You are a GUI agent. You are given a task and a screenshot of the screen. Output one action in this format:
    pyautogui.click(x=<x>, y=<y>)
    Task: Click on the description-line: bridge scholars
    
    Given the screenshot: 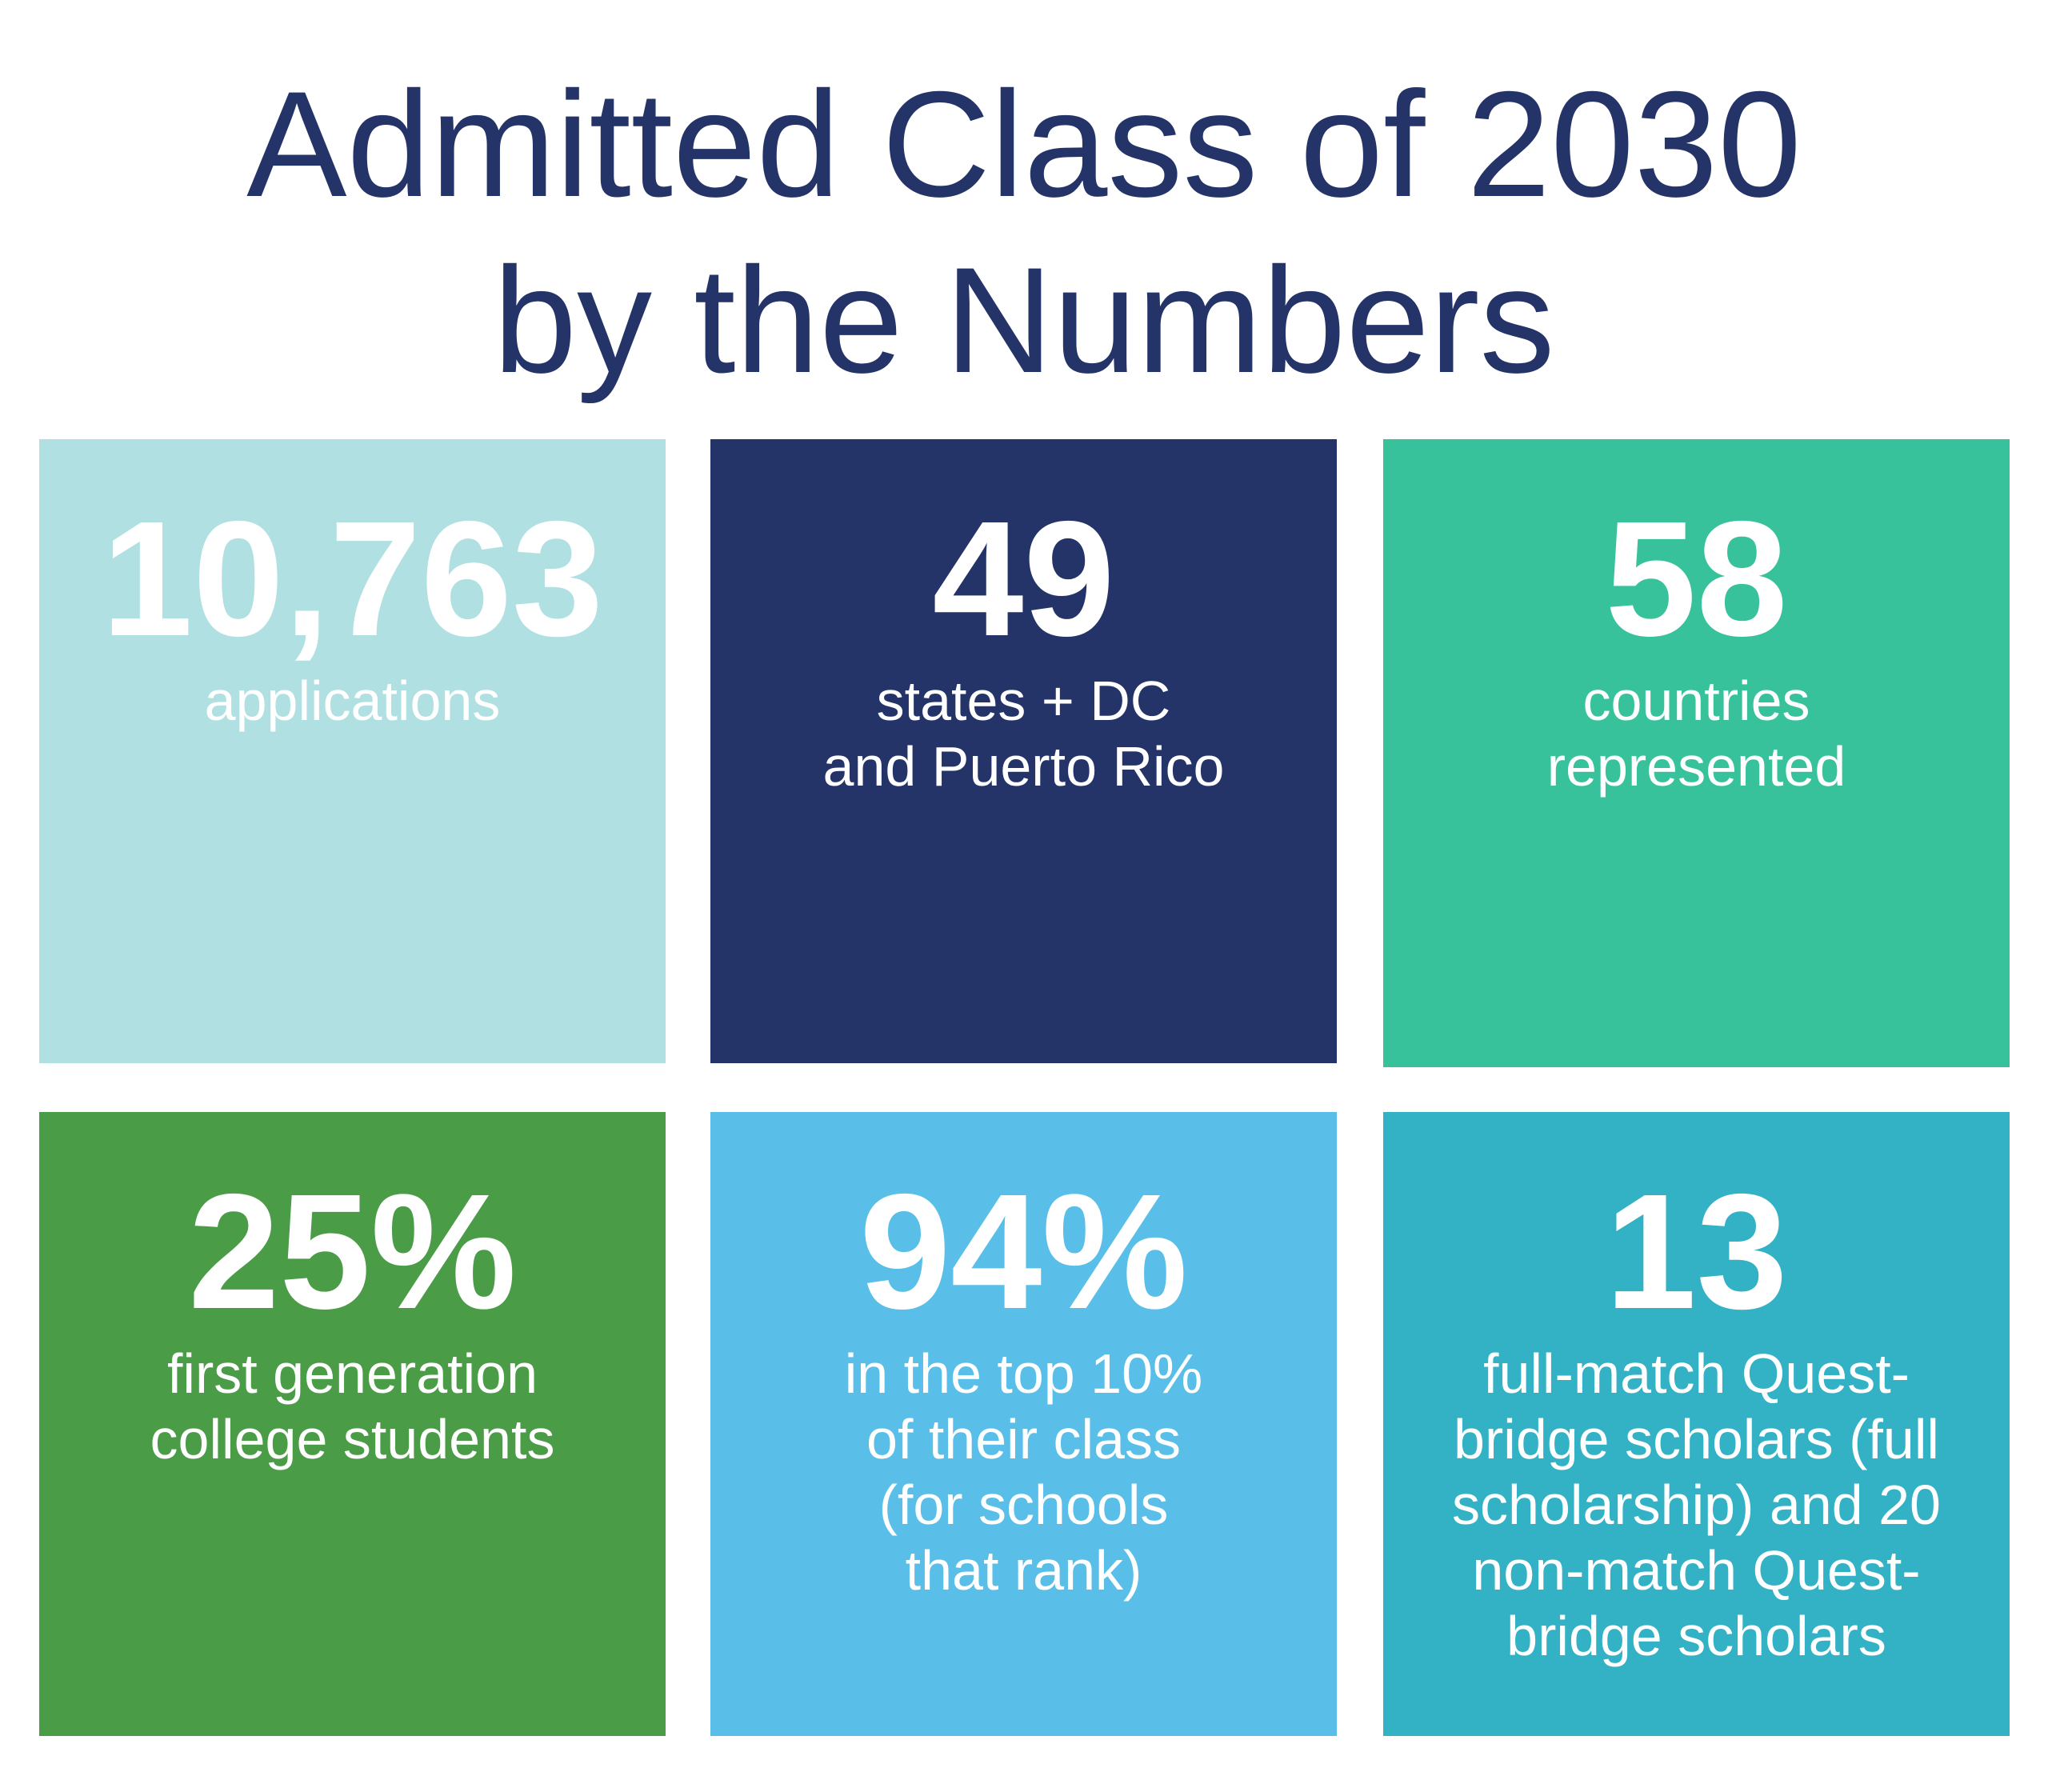 What is the action you would take?
    pyautogui.click(x=1696, y=1636)
    